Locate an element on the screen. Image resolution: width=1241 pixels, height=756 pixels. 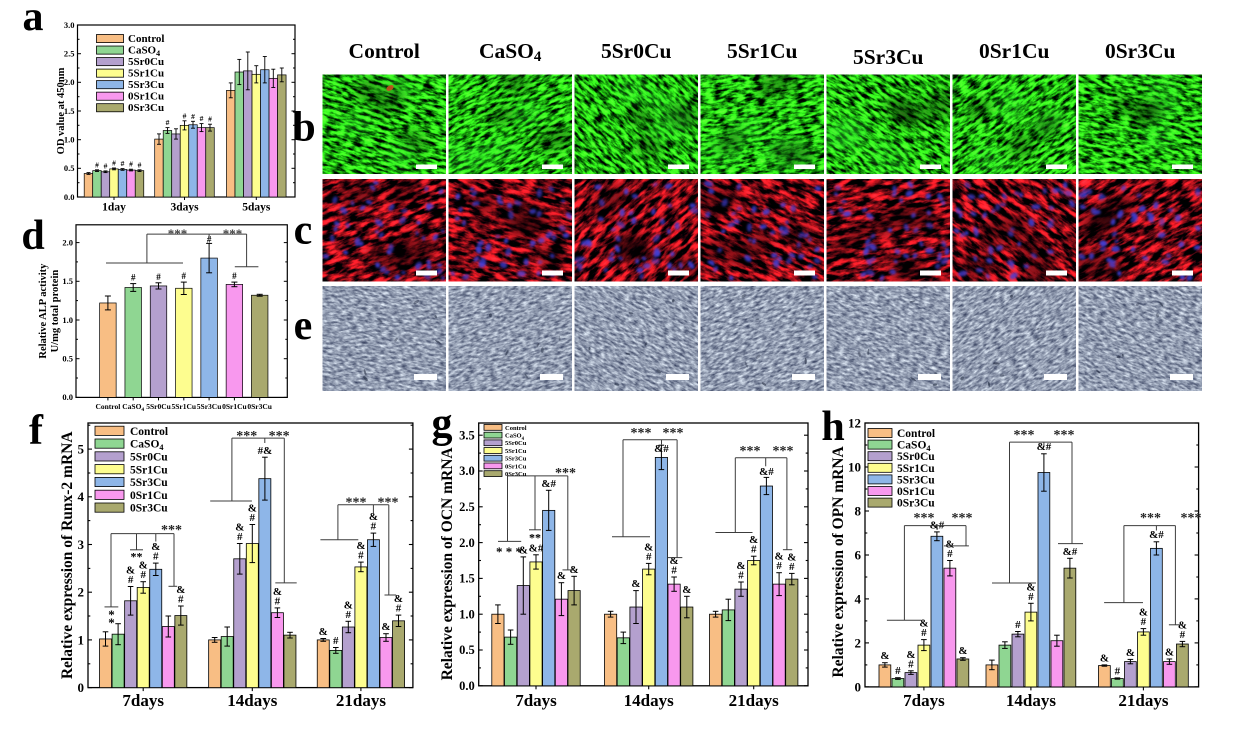
svg-text: 3days is located at coordinates (184, 208).